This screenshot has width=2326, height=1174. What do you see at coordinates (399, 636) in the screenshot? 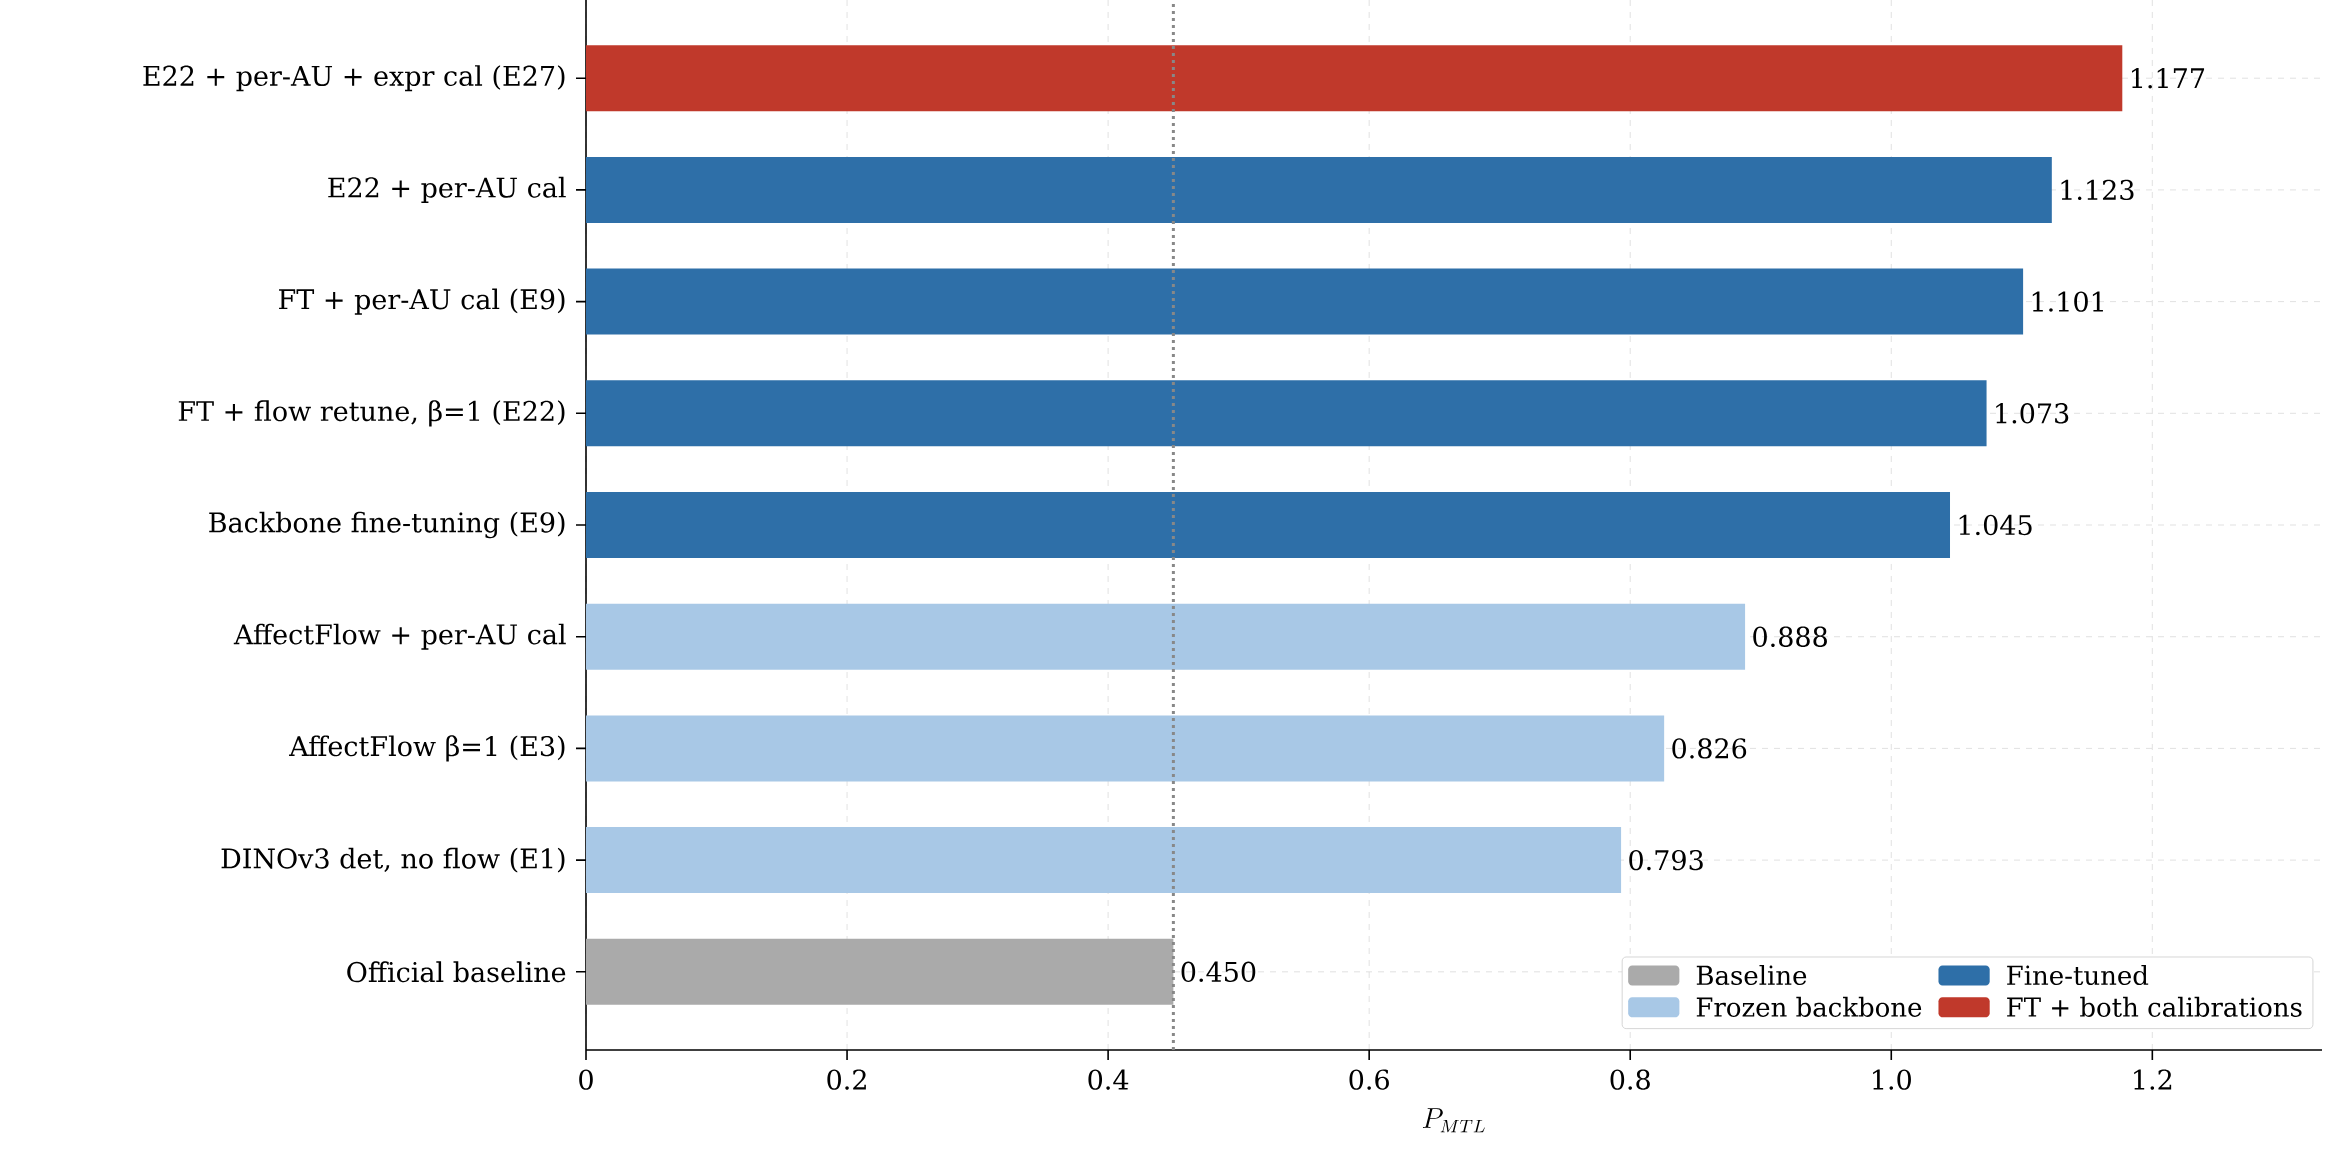
I see `y-tick-label: AffectFlow + per-AU cal` at bounding box center [399, 636].